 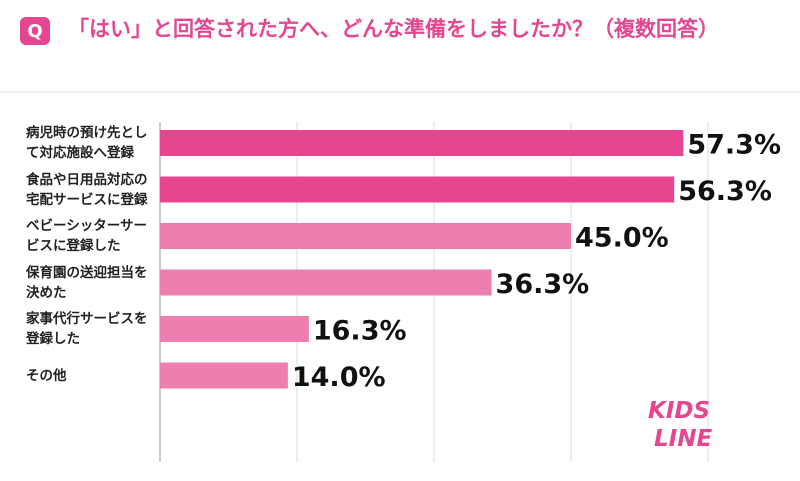 What do you see at coordinates (543, 284) in the screenshot?
I see `value-label: 36.3%` at bounding box center [543, 284].